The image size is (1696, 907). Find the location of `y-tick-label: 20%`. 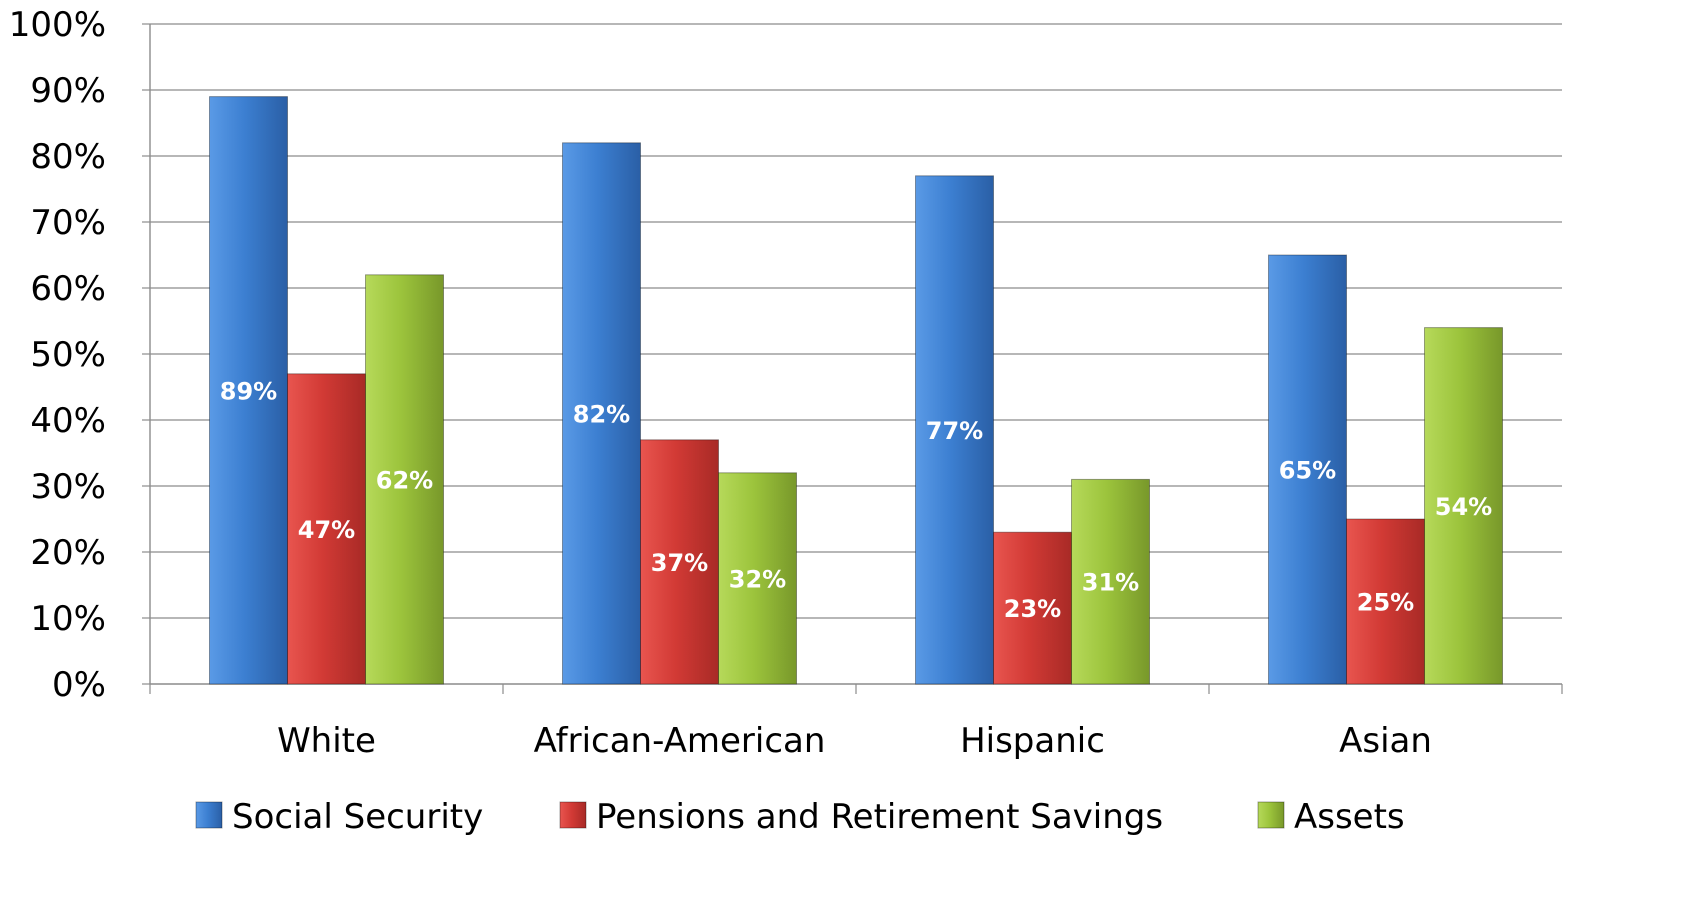

y-tick-label: 20% is located at coordinates (68, 553).